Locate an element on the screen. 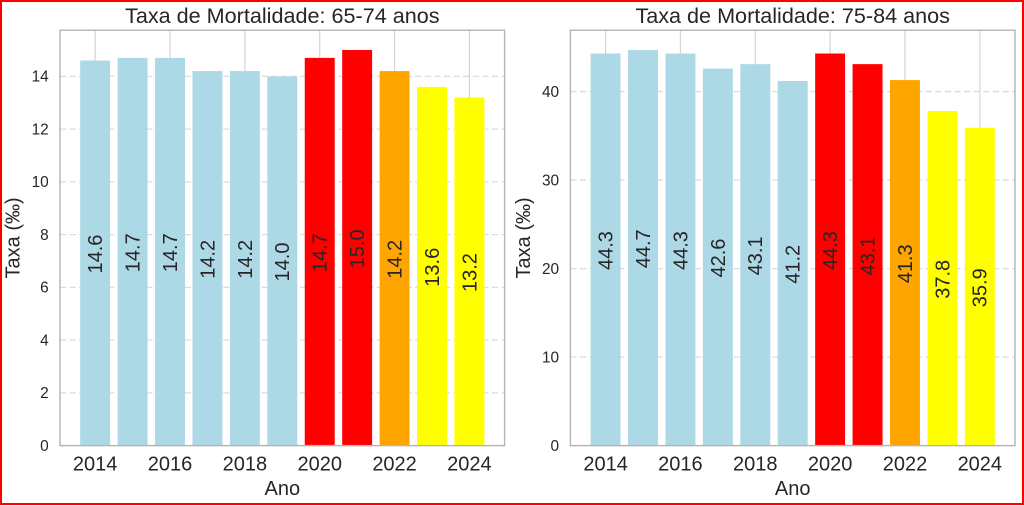 Image resolution: width=1024 pixels, height=505 pixels. svg-text: 13.6 is located at coordinates (433, 267).